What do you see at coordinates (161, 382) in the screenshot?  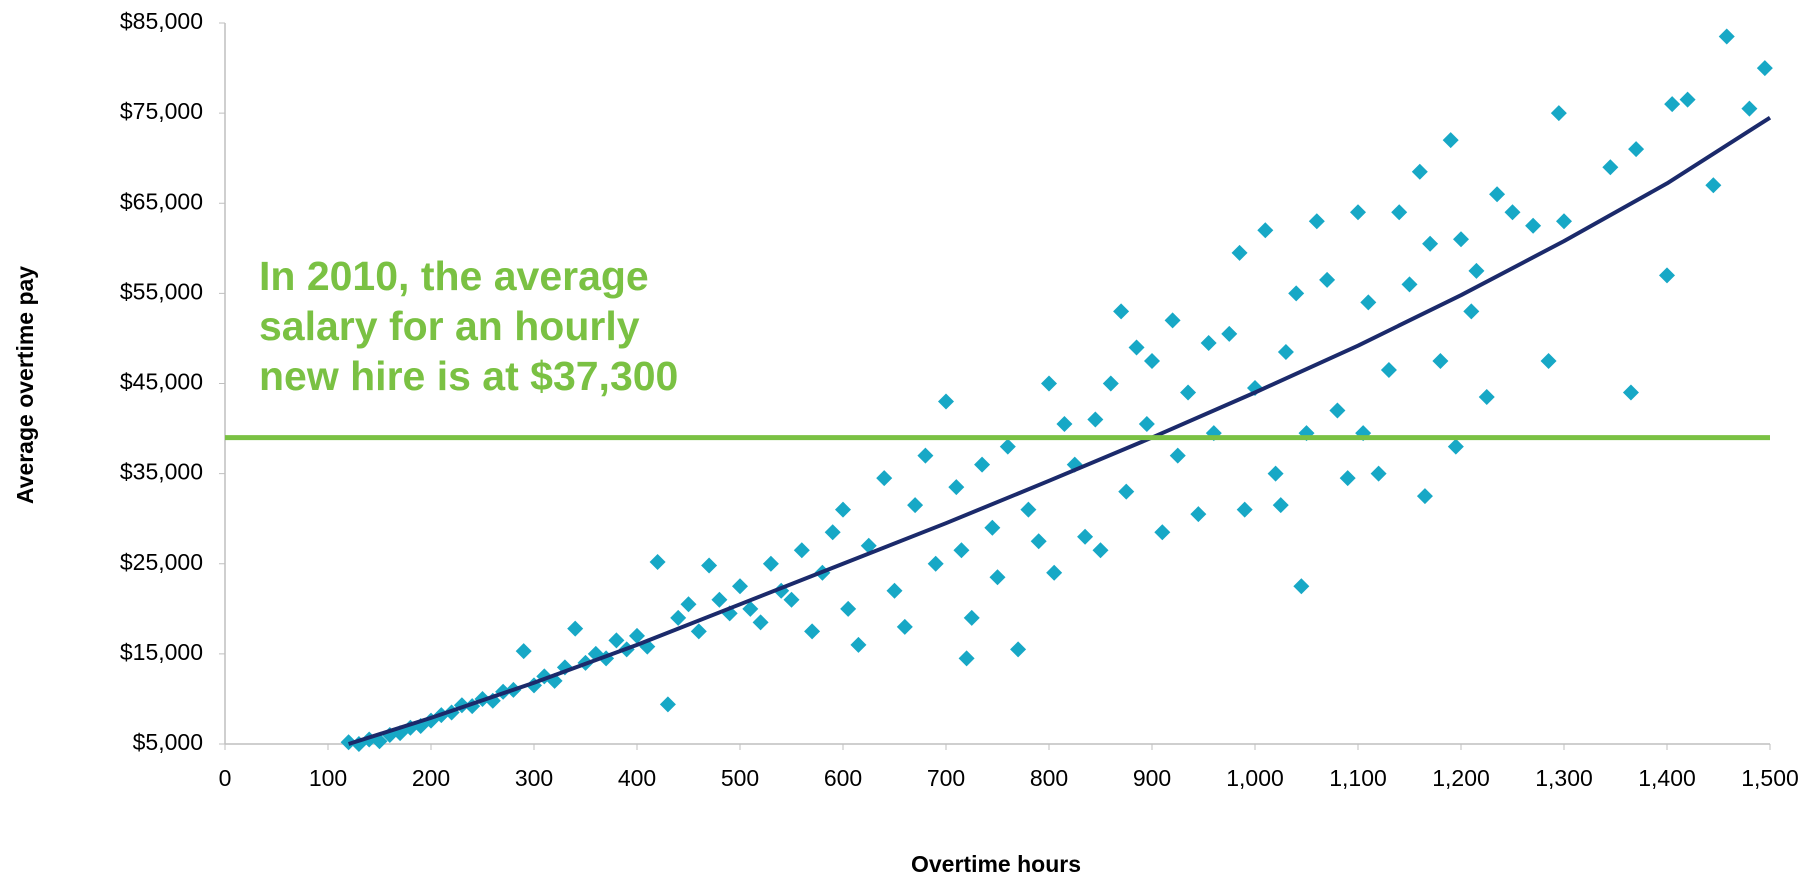 I see `y-tick-label: $45,000` at bounding box center [161, 382].